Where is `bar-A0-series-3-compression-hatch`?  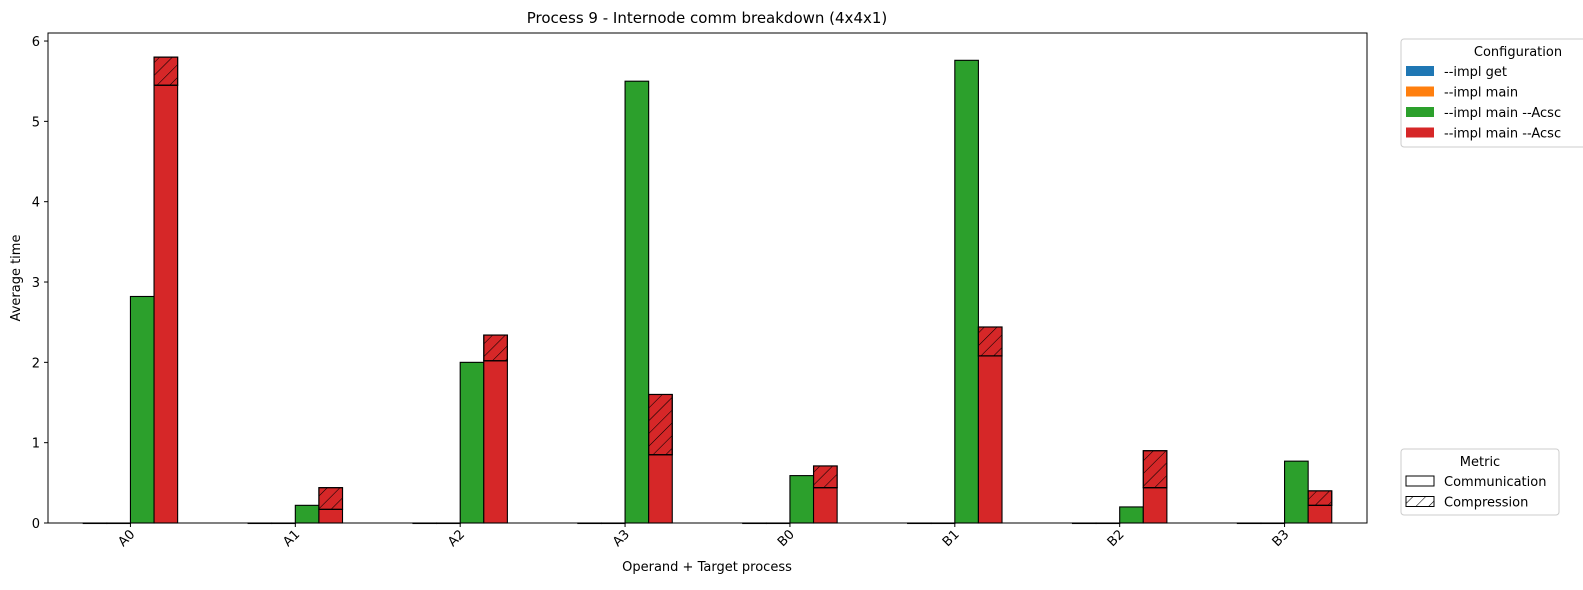 bar-A0-series-3-compression-hatch is located at coordinates (166, 71).